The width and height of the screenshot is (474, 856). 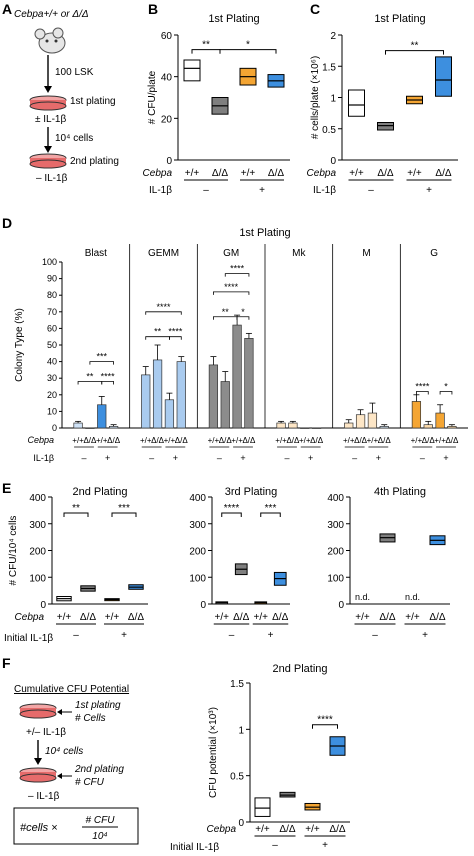 I want to click on formula-left: #cells ×, so click(x=39, y=828).